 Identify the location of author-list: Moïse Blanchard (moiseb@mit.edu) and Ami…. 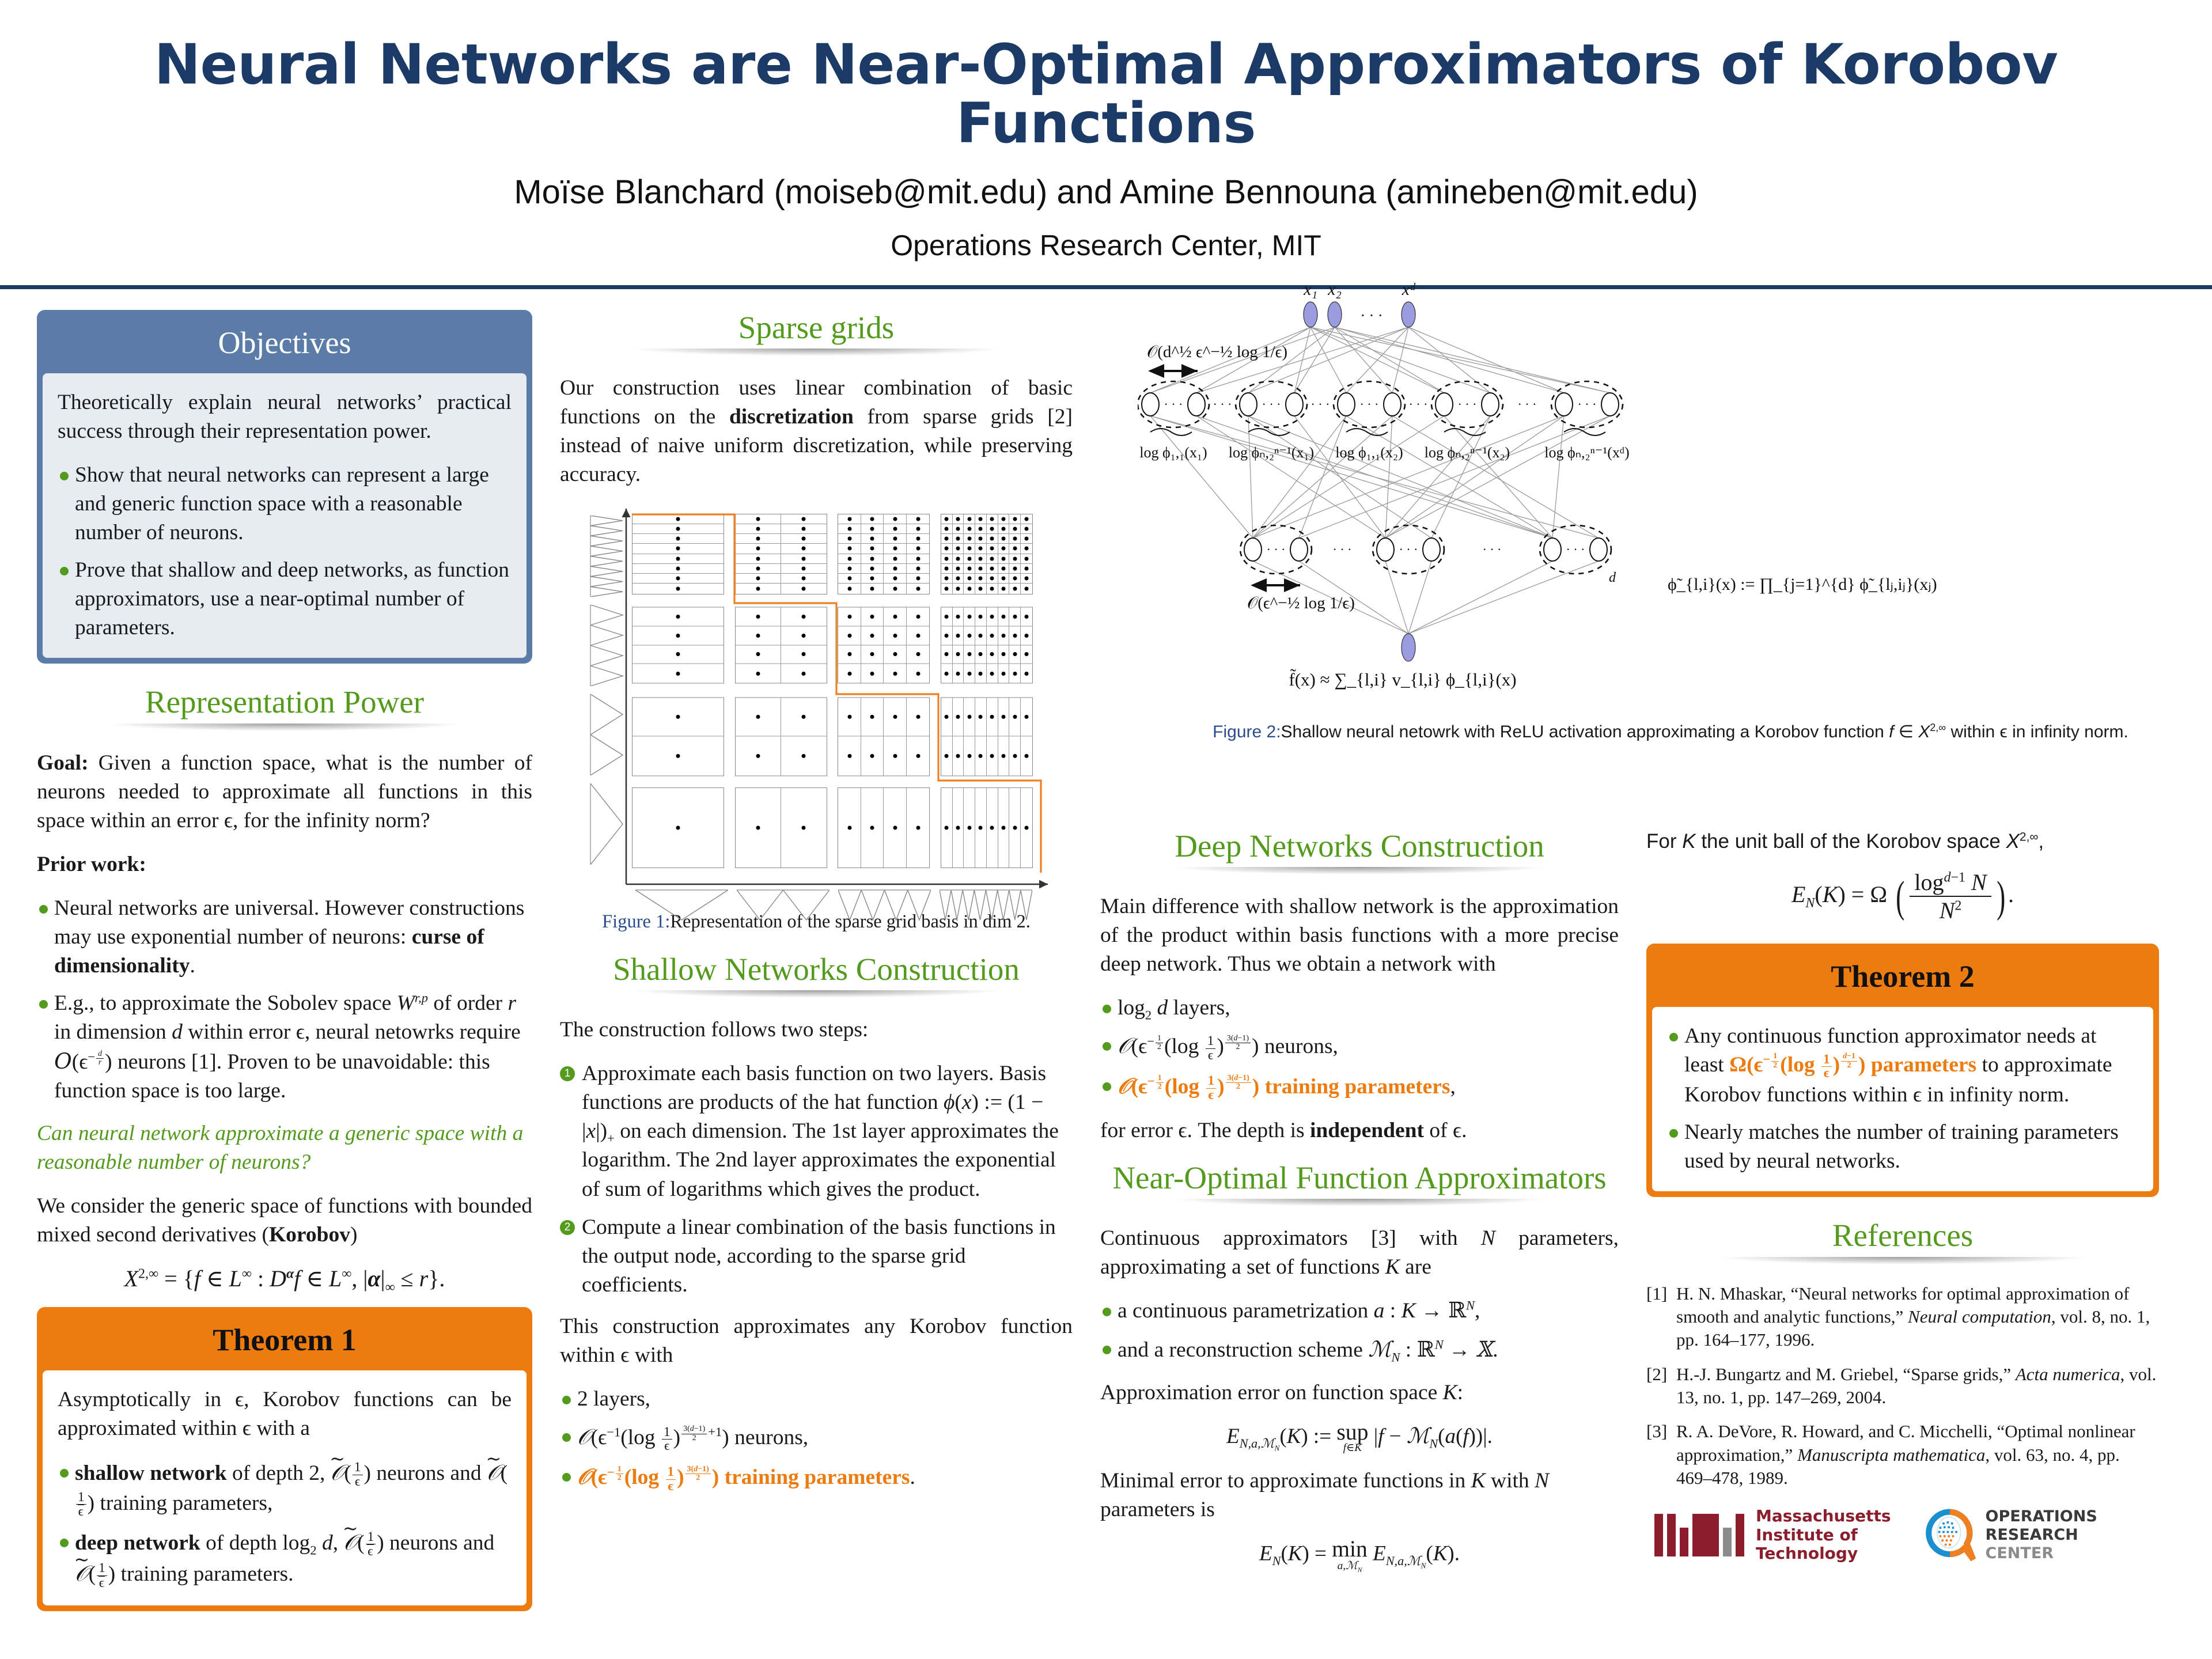
(1106, 192).